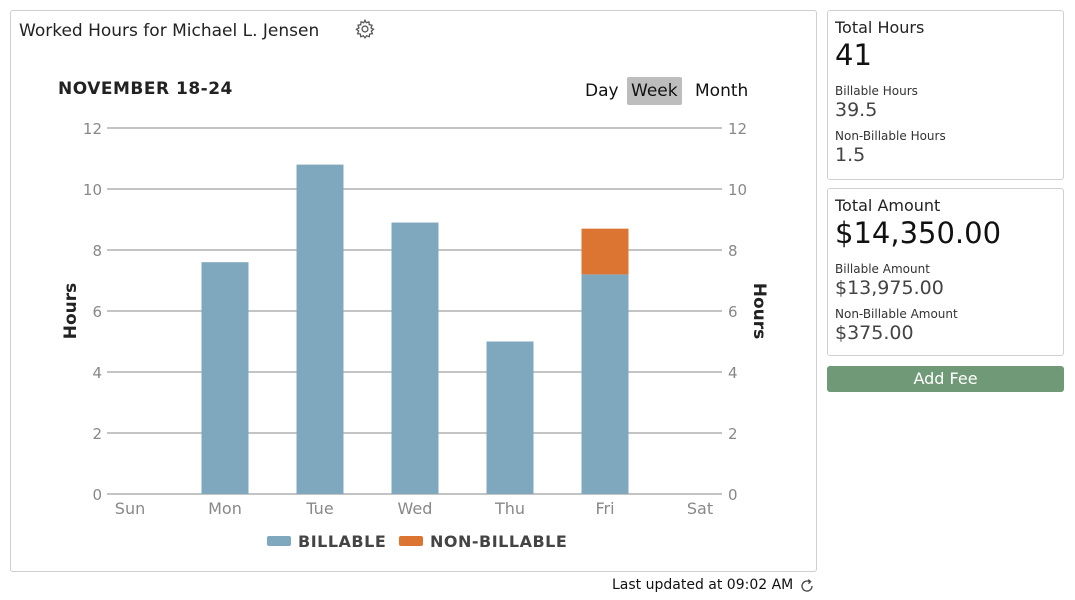 The height and width of the screenshot is (600, 1075). I want to click on view-month-button: Month, so click(722, 91).